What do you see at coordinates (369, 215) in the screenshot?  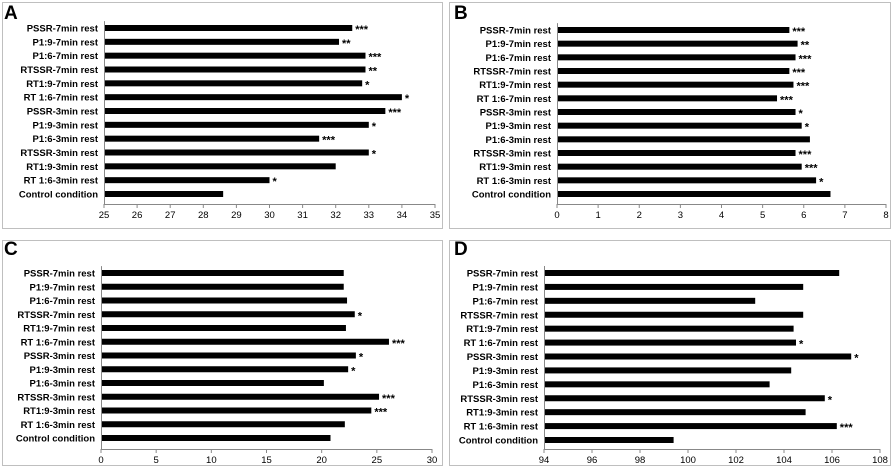 I see `x-tick-label: 33` at bounding box center [369, 215].